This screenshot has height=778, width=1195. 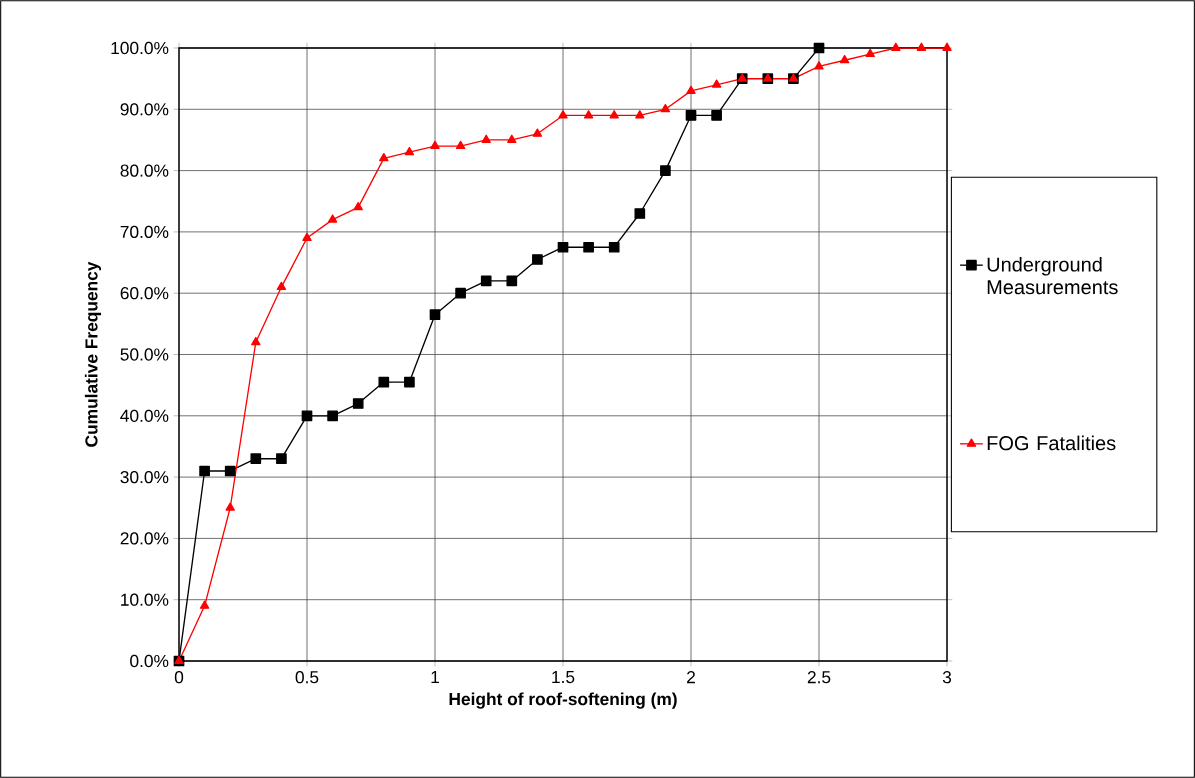 What do you see at coordinates (144, 232) in the screenshot?
I see `y-tick-label: 70.0%` at bounding box center [144, 232].